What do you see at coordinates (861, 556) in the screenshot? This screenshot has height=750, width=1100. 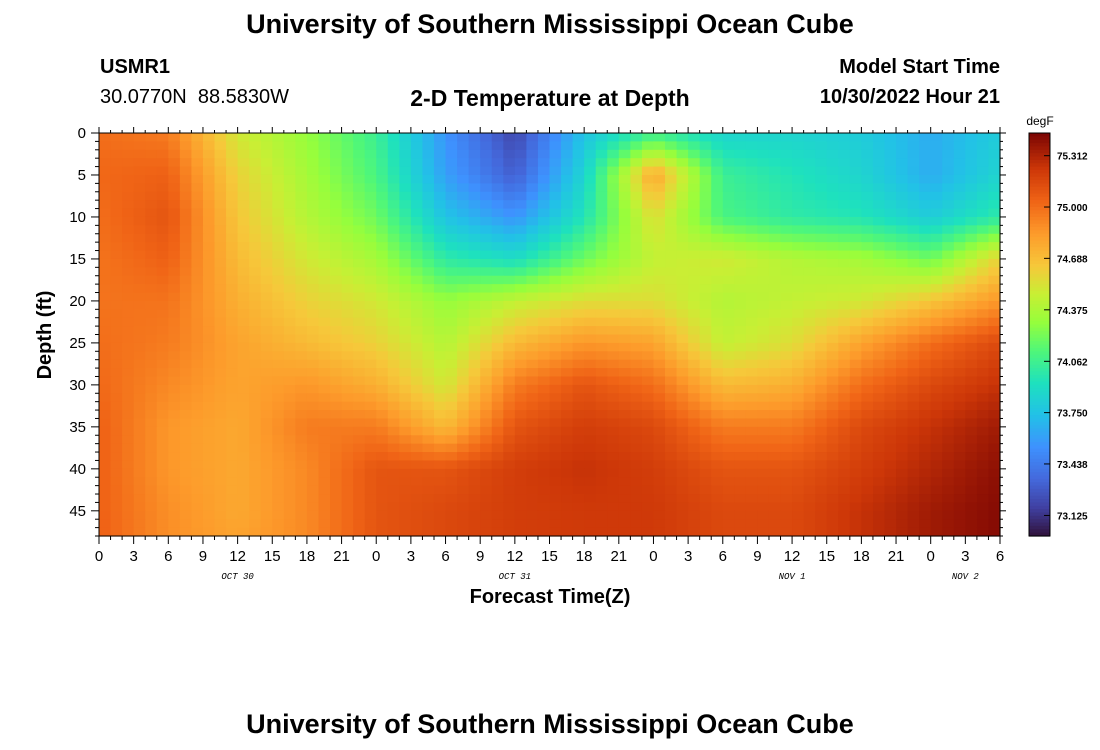 I see `x-tick-label: 18` at bounding box center [861, 556].